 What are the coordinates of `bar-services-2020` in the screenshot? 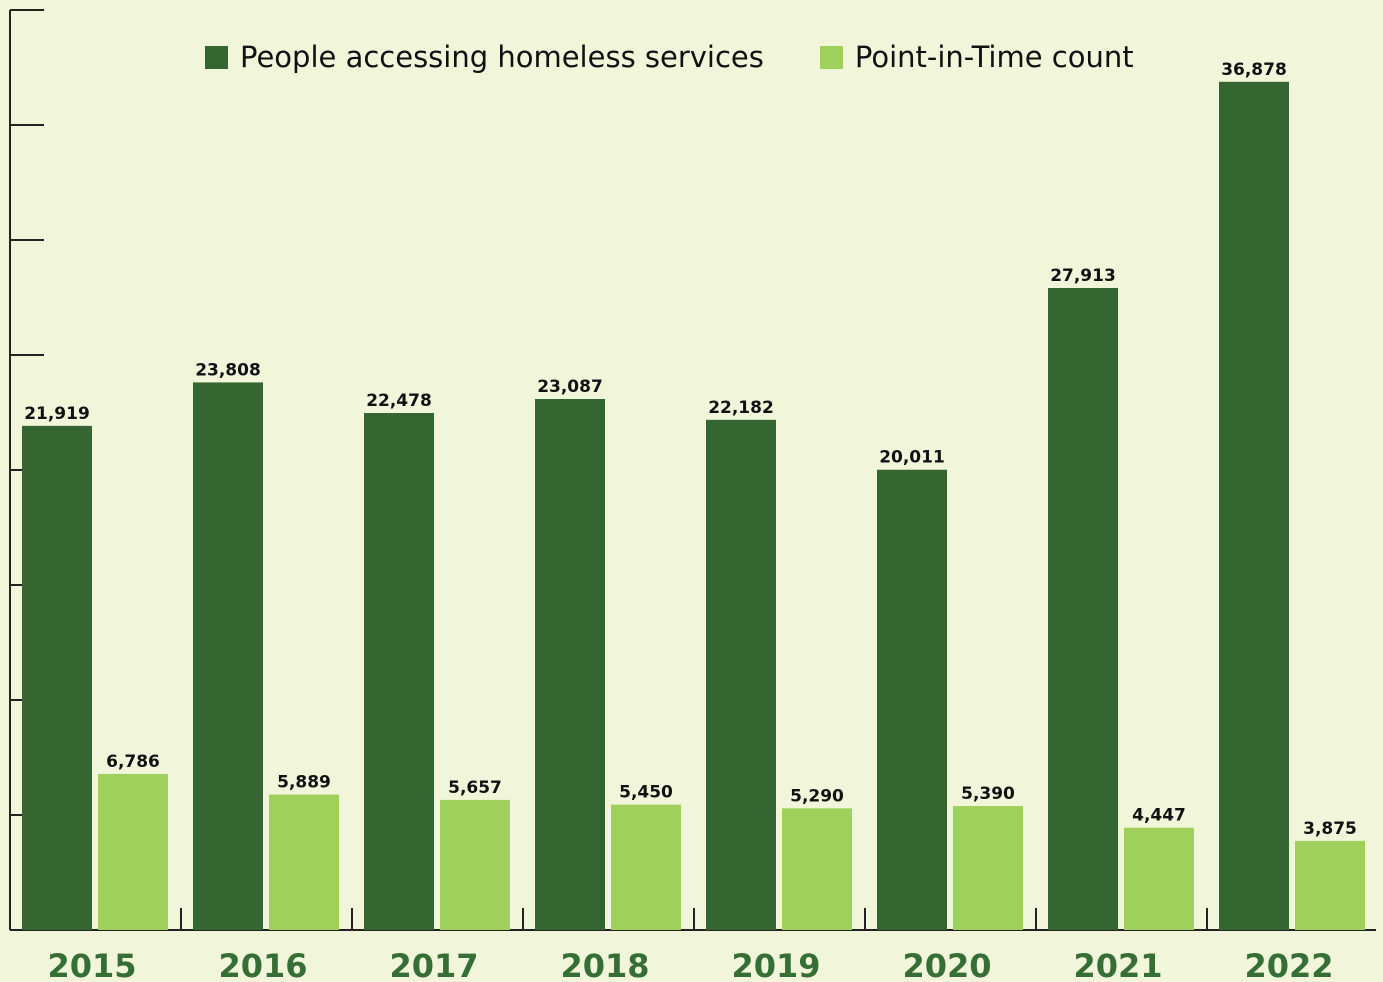 It's located at (912, 699).